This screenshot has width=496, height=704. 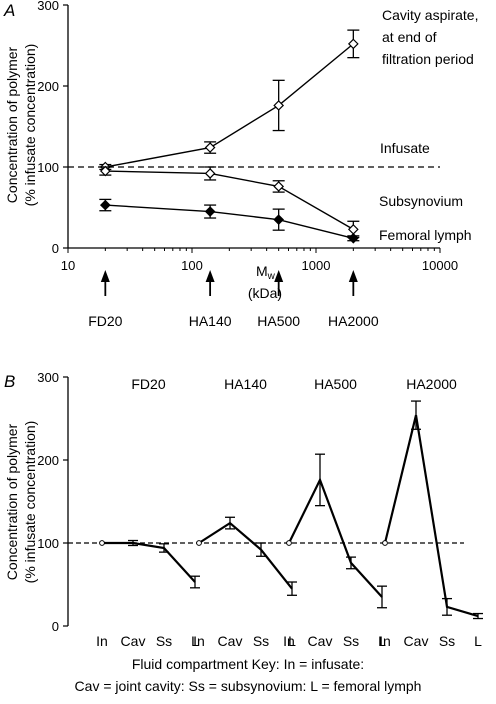 What do you see at coordinates (353, 299) in the screenshot?
I see `panel-a-arrow-ha2000: HA2000` at bounding box center [353, 299].